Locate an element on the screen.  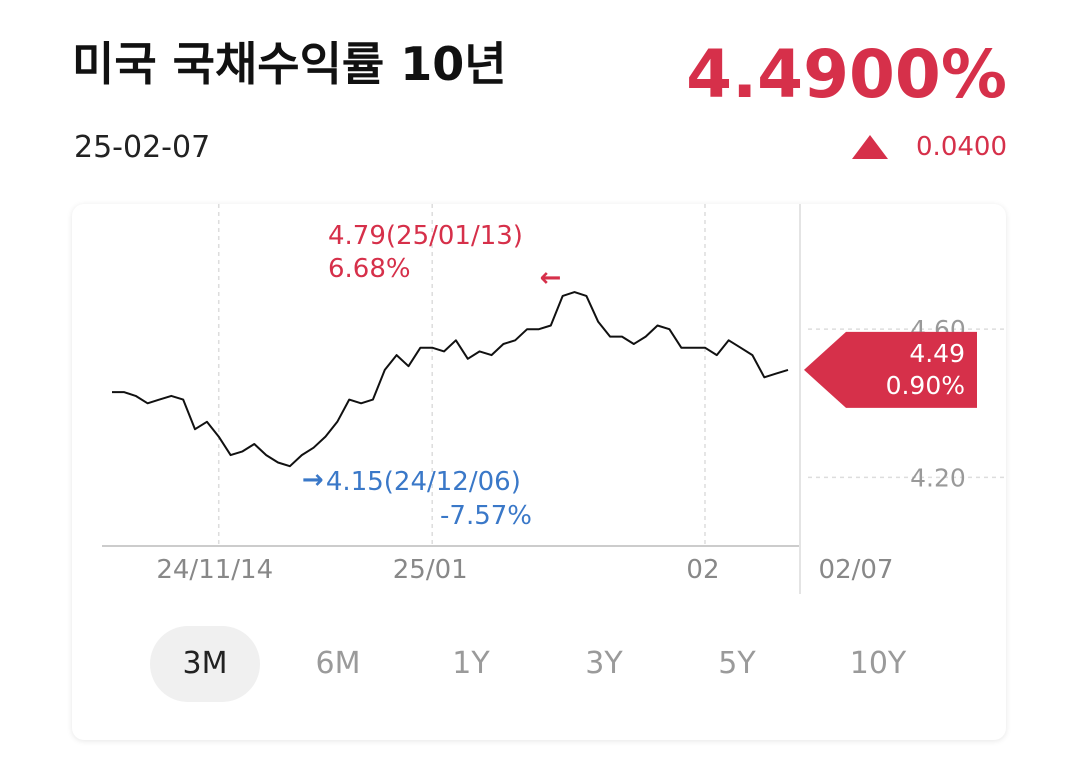
current-value-flag is located at coordinates (890, 369).